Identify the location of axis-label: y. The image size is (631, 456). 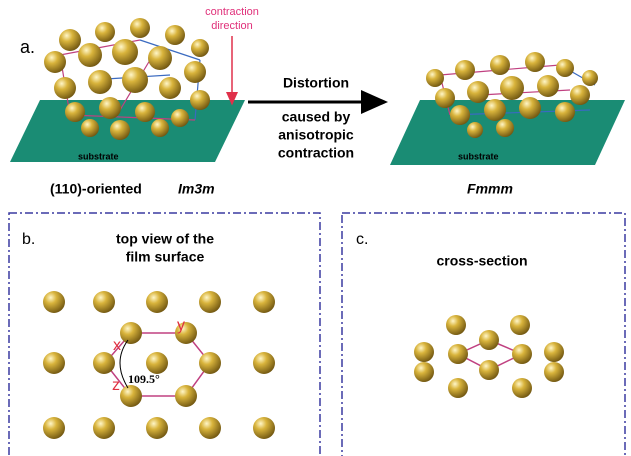
(181, 325).